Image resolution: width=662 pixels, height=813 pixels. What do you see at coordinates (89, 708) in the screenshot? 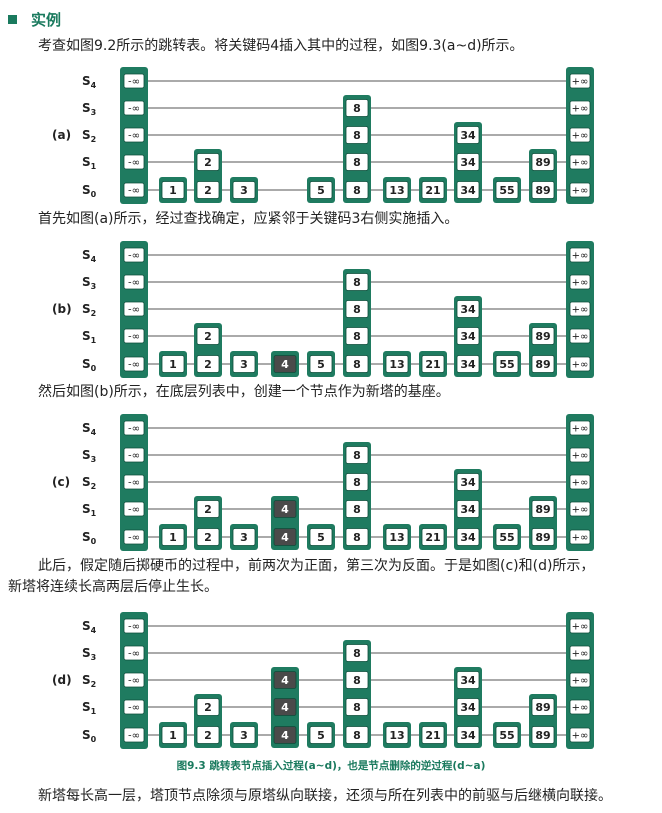
I see `level-label: S1` at bounding box center [89, 708].